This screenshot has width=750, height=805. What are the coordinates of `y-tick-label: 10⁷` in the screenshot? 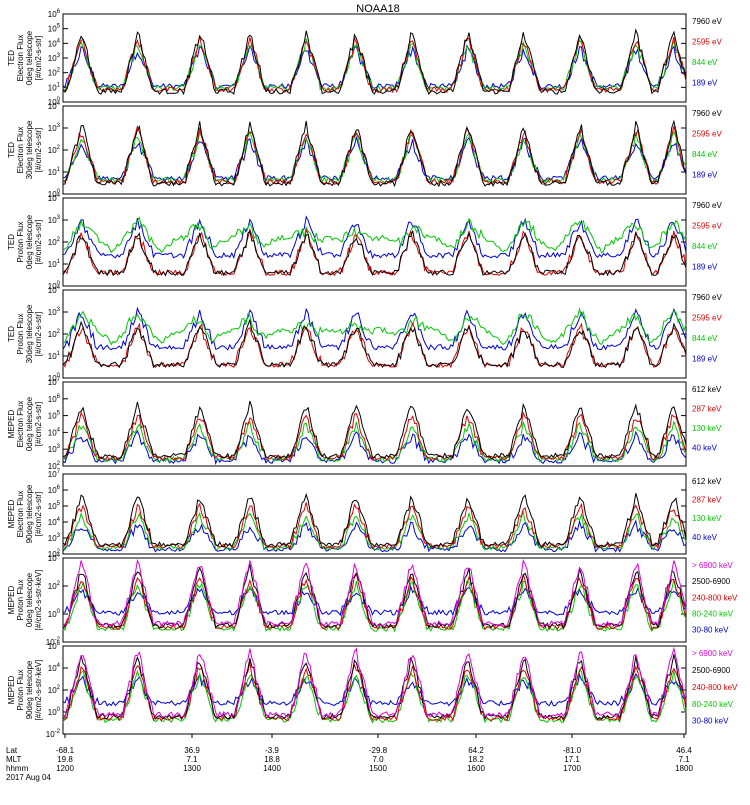 It's located at (54, 474).